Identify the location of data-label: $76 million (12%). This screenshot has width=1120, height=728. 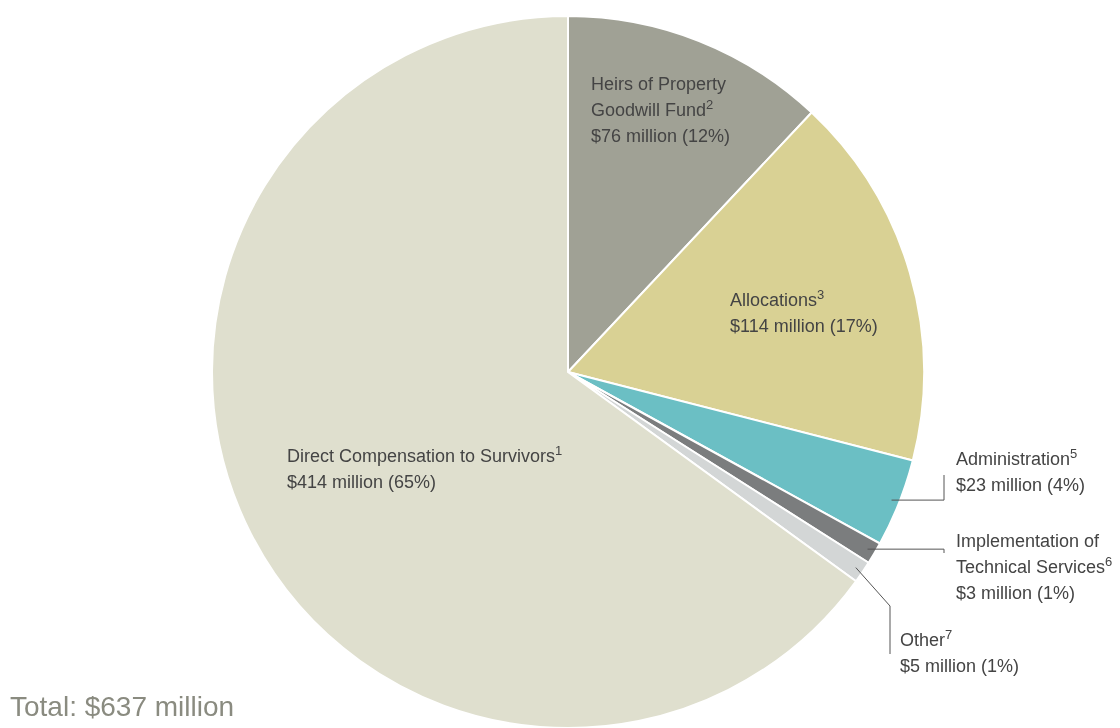
(661, 136).